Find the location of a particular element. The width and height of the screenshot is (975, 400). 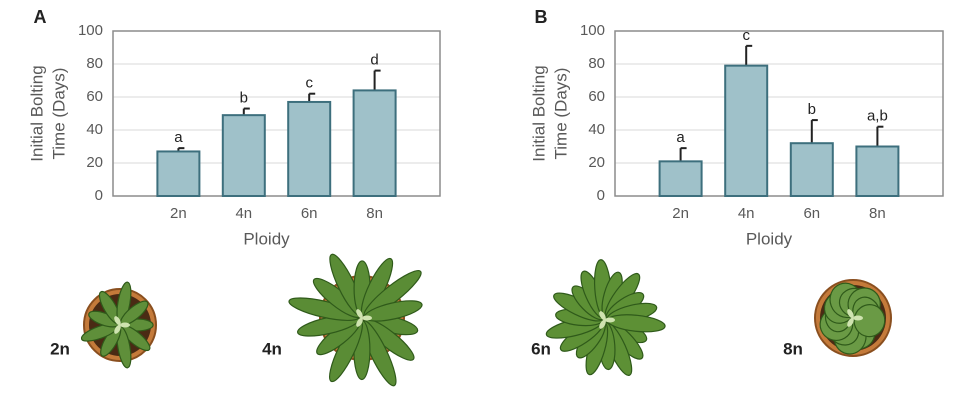

plant-label: 8n is located at coordinates (793, 348).